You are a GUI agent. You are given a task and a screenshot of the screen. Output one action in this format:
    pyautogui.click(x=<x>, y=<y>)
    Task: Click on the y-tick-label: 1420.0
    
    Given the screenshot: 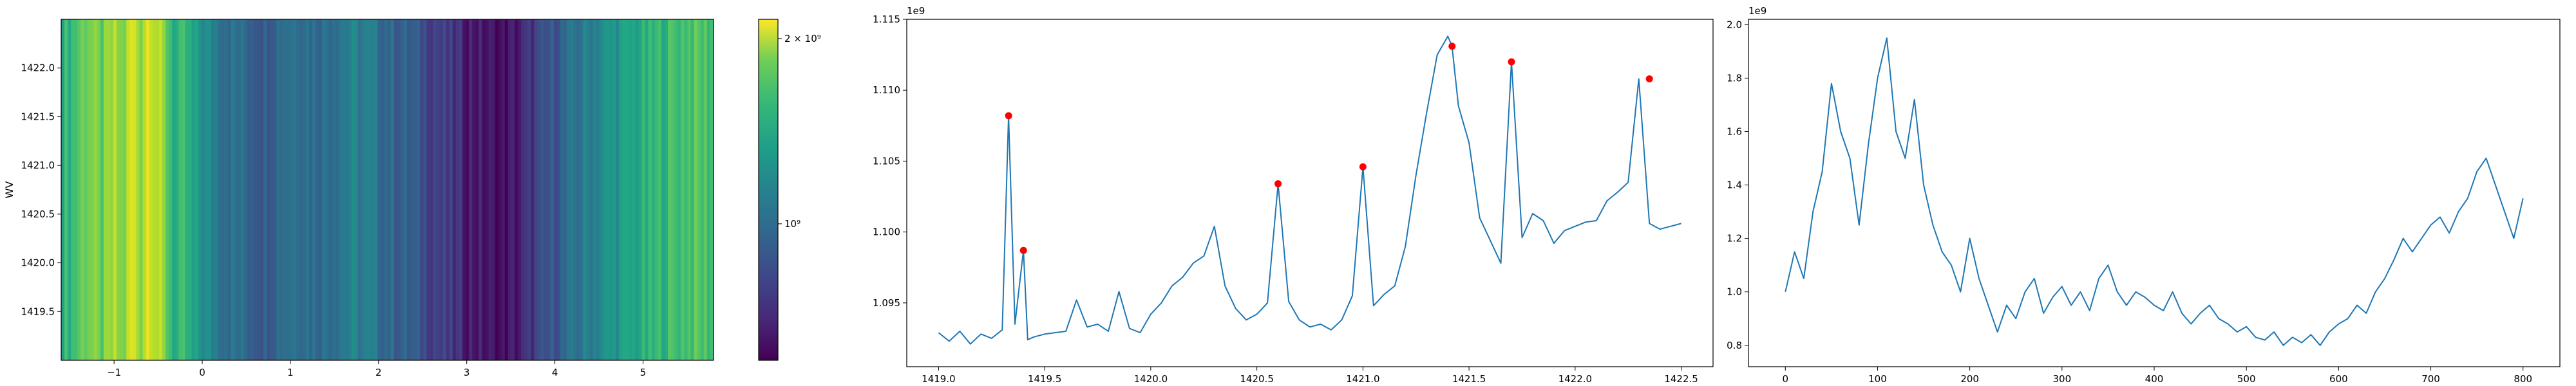 What is the action you would take?
    pyautogui.click(x=38, y=263)
    